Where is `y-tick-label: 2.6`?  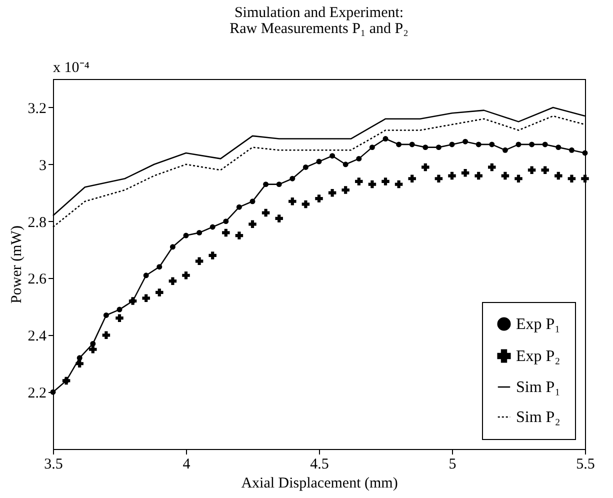
y-tick-label: 2.6 is located at coordinates (37, 280).